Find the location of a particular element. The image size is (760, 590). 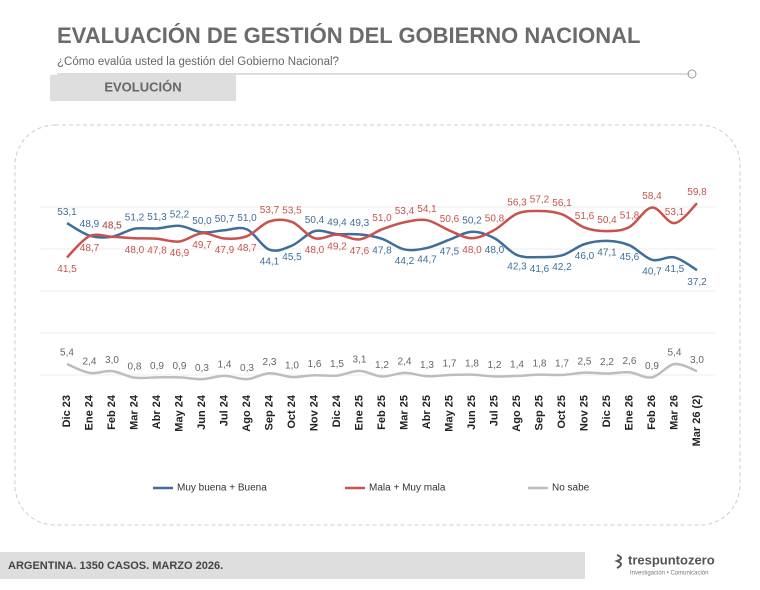

x-tick-label: Dic 23 is located at coordinates (67, 411).